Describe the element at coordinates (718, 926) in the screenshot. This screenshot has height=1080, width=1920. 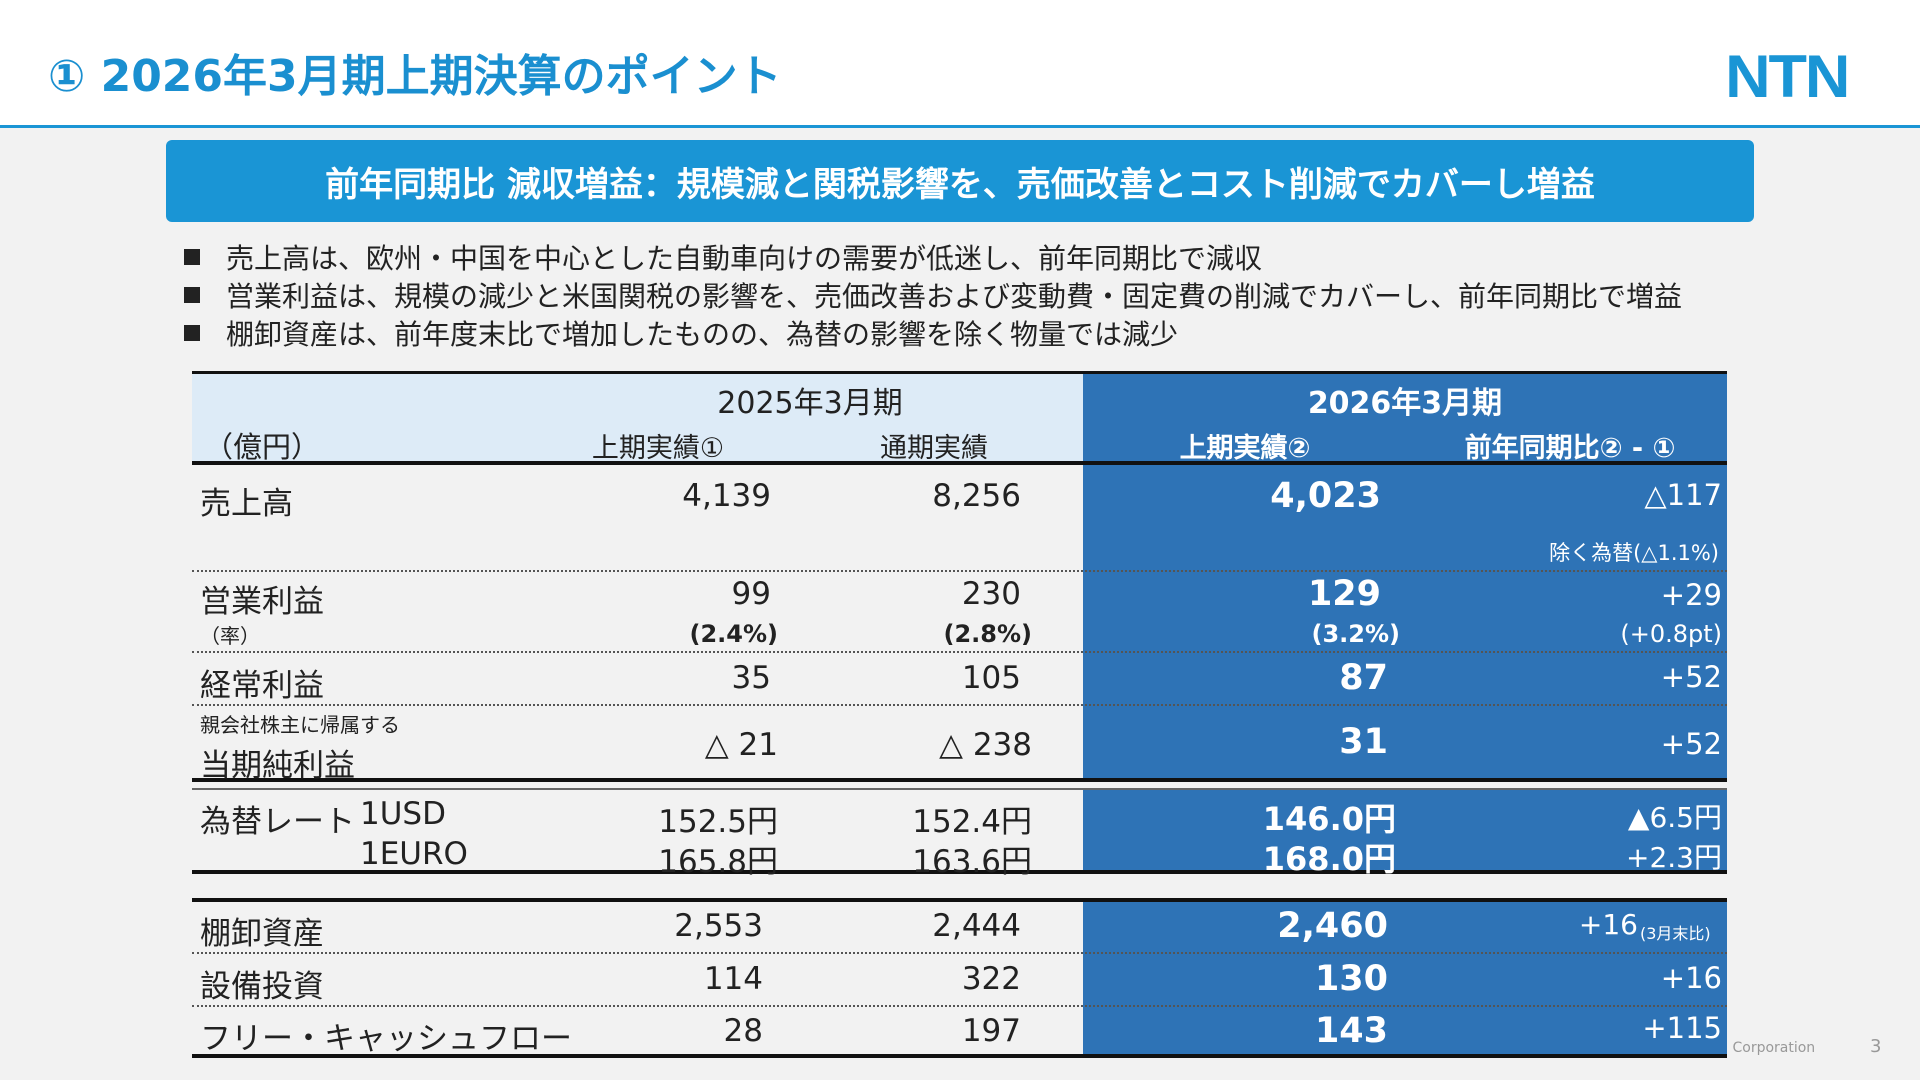
I see `cell: 2,553` at that location.